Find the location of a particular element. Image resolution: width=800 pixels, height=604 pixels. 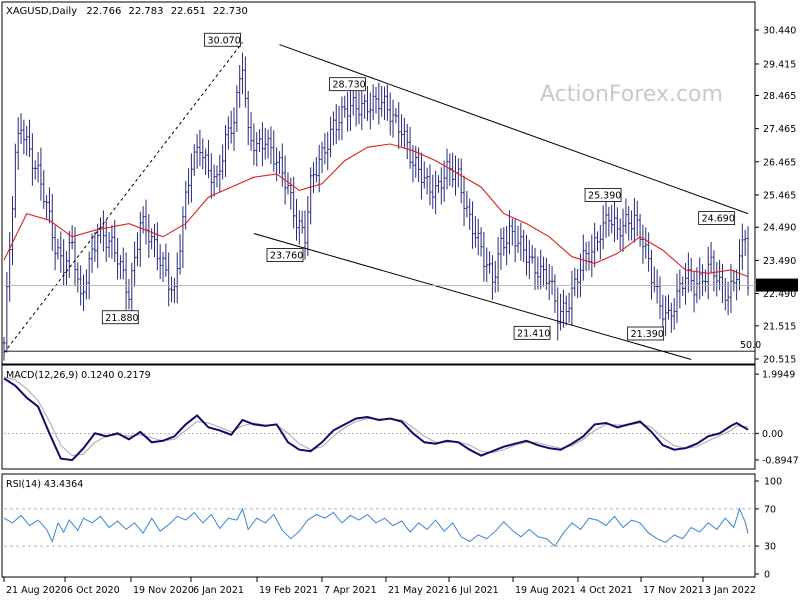

time-axis-label: 19 Feb 2021 is located at coordinates (288, 590).